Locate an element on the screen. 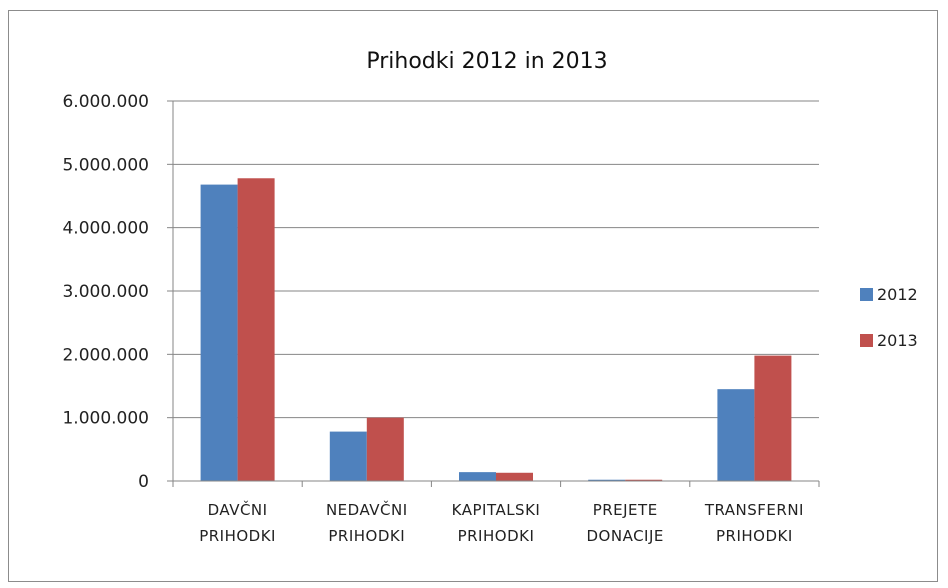  y-tick-label: 4.000.000 is located at coordinates (105, 229).